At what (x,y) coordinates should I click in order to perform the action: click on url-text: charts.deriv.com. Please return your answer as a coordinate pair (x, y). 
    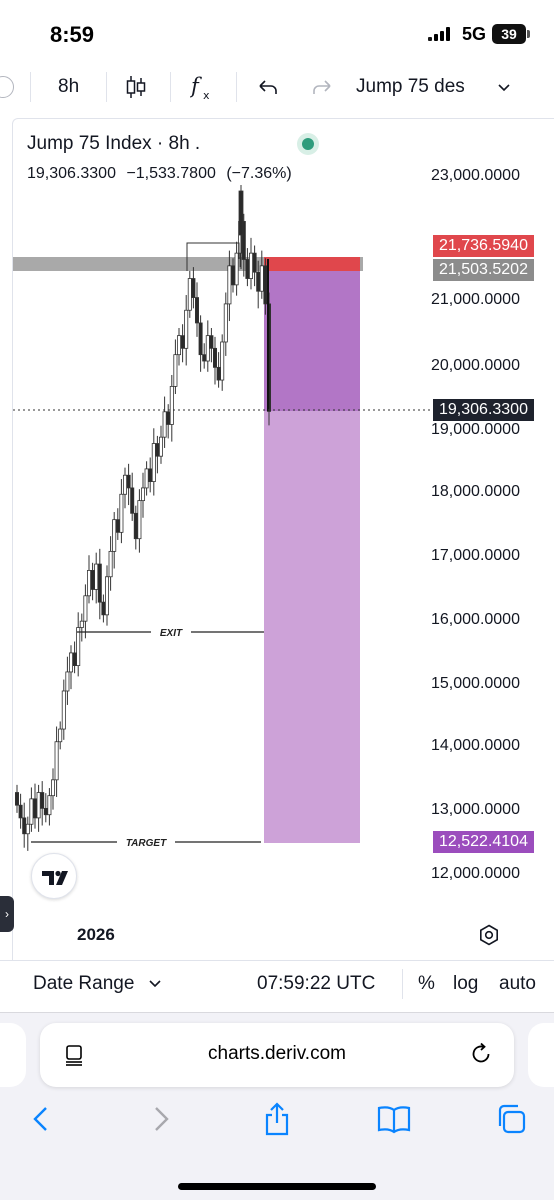
    Looking at the image, I should click on (277, 1053).